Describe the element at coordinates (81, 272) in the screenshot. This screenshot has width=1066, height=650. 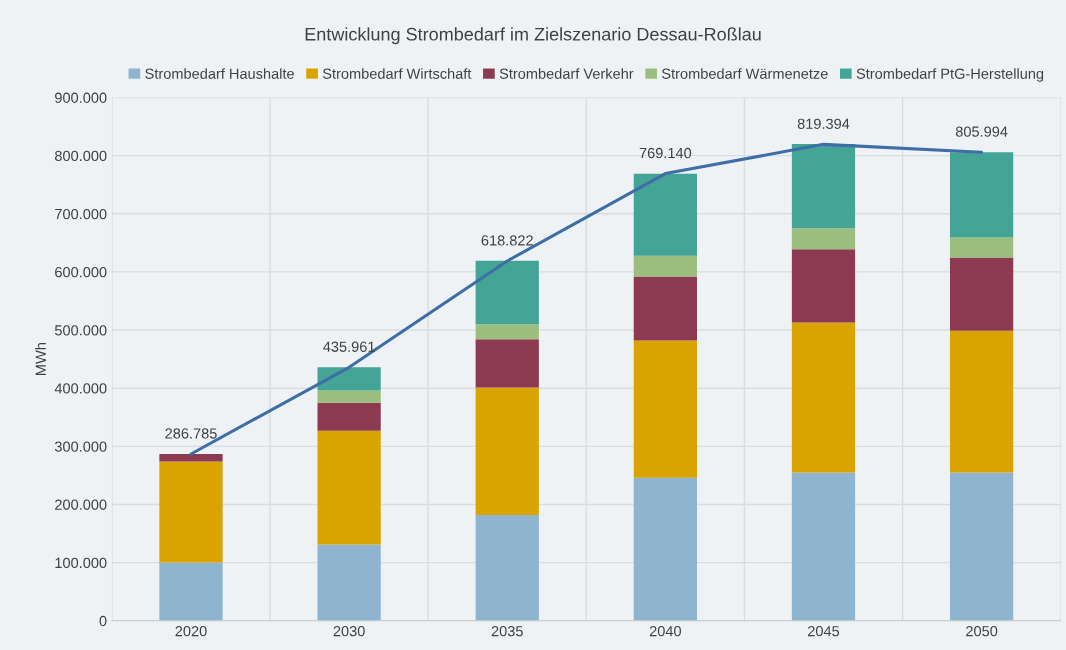
I see `y-tick-label: 600.000` at that location.